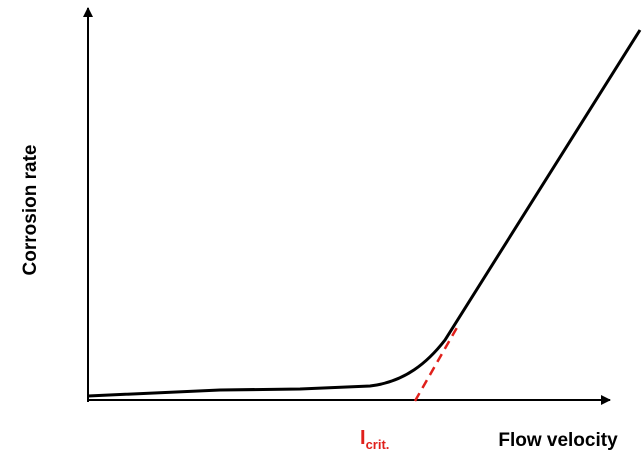  Describe the element at coordinates (558, 440) in the screenshot. I see `x-axis-label: Flow velocity` at that location.